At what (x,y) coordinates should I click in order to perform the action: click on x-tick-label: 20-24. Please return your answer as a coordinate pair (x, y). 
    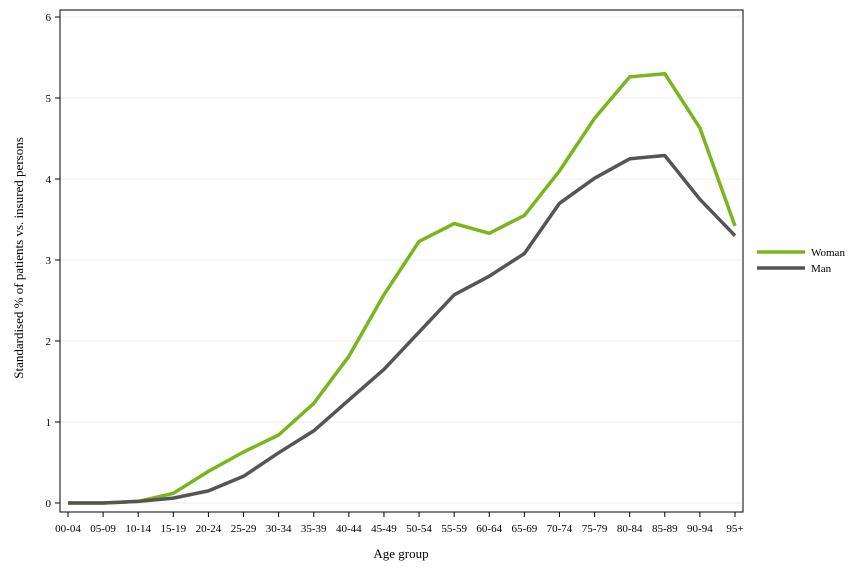
    Looking at the image, I should click on (209, 529).